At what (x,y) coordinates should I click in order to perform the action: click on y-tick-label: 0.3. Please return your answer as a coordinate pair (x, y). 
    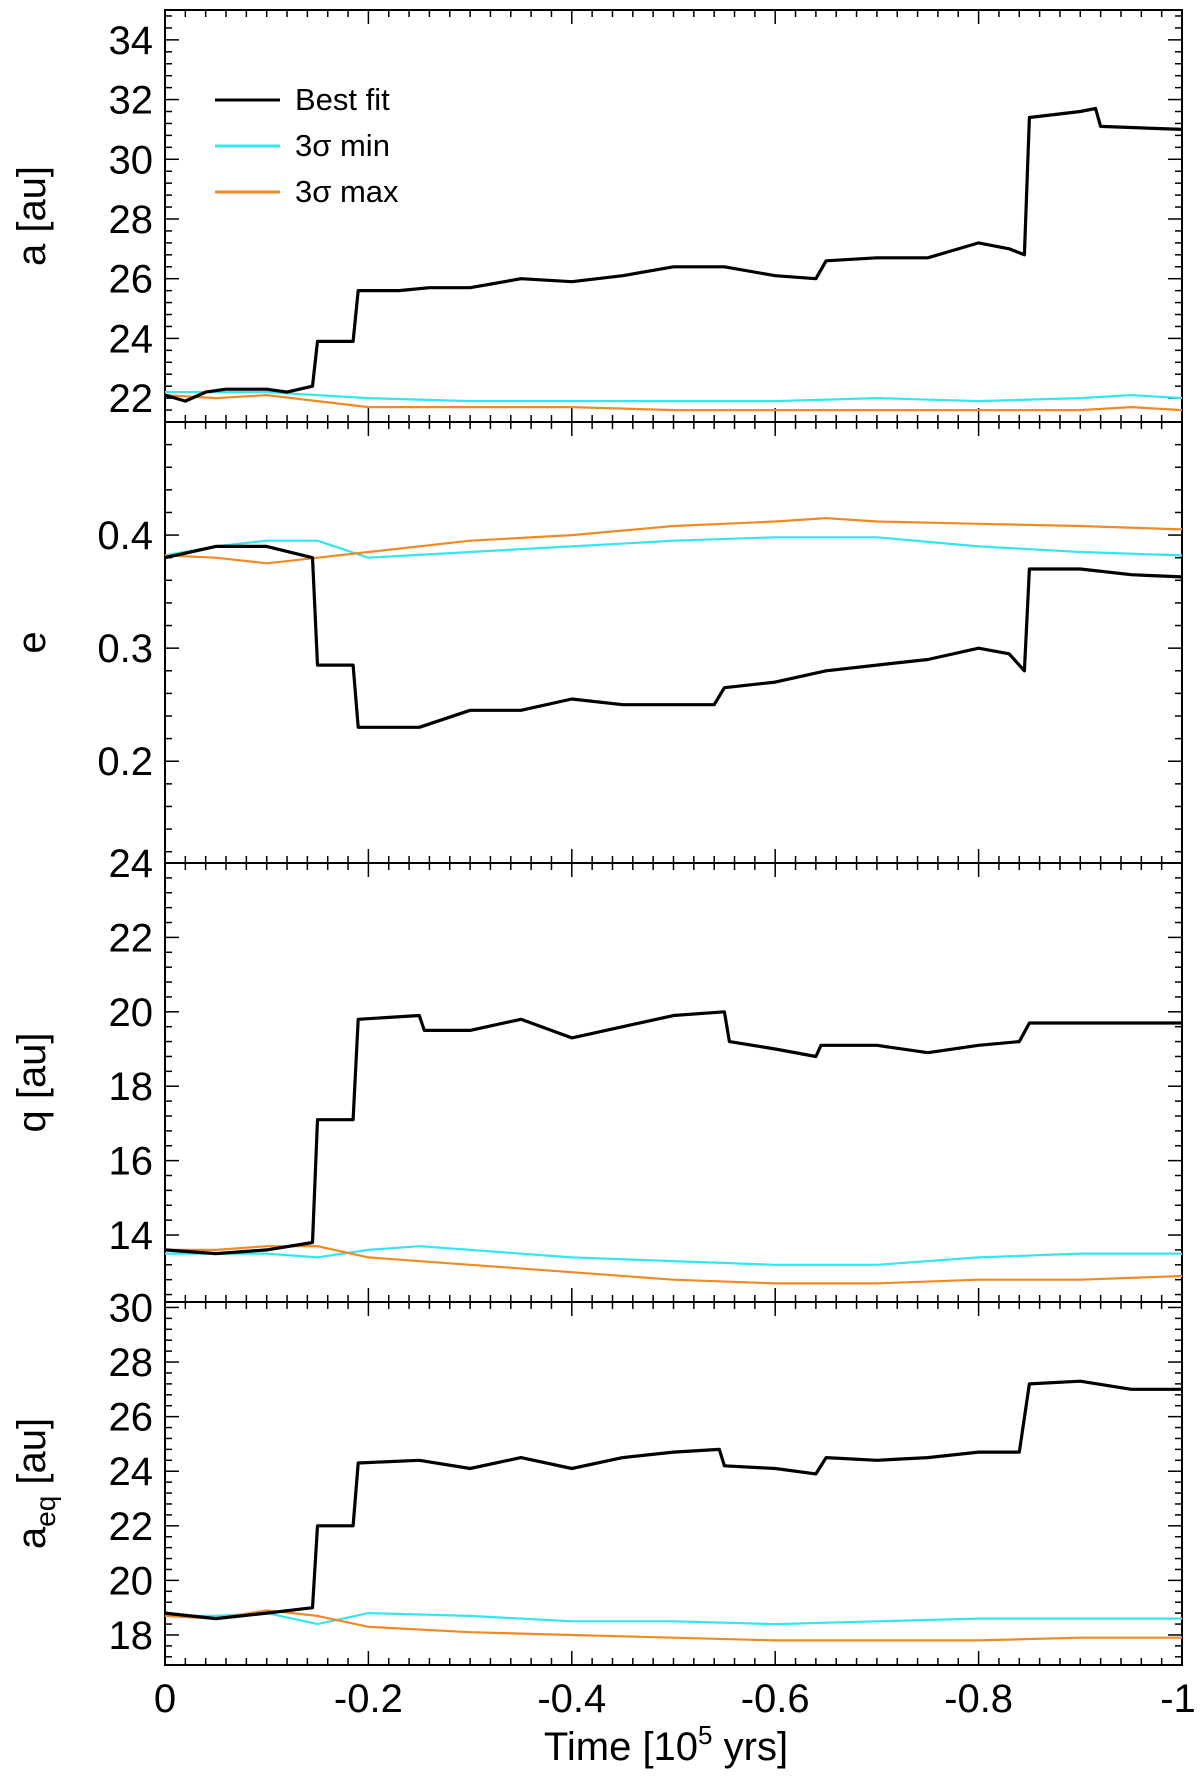
    Looking at the image, I should click on (125, 649).